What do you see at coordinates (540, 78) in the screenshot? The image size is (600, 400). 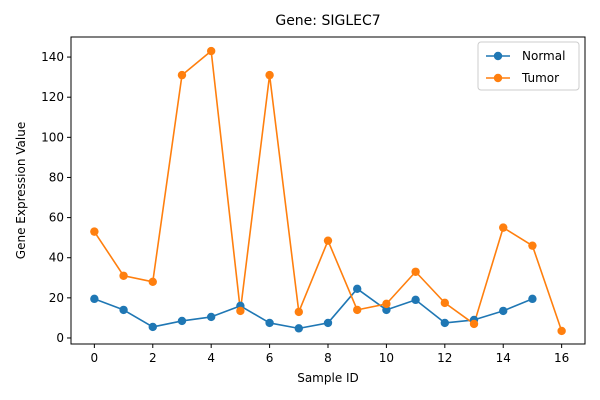 I see `legend-tumor-label: Tumor` at bounding box center [540, 78].